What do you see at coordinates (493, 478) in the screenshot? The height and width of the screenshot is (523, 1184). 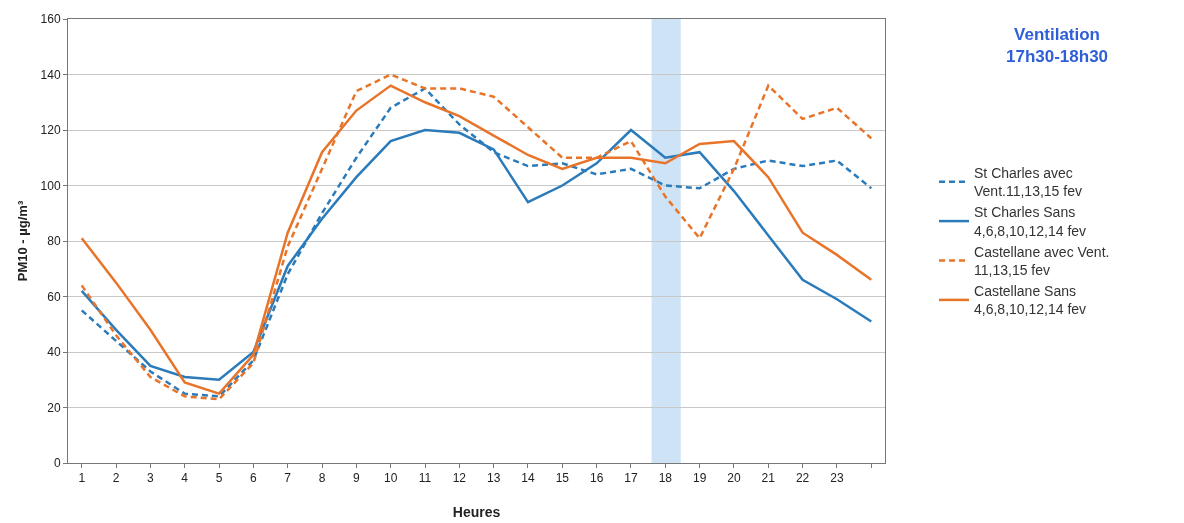 I see `x-tick-label: 13` at bounding box center [493, 478].